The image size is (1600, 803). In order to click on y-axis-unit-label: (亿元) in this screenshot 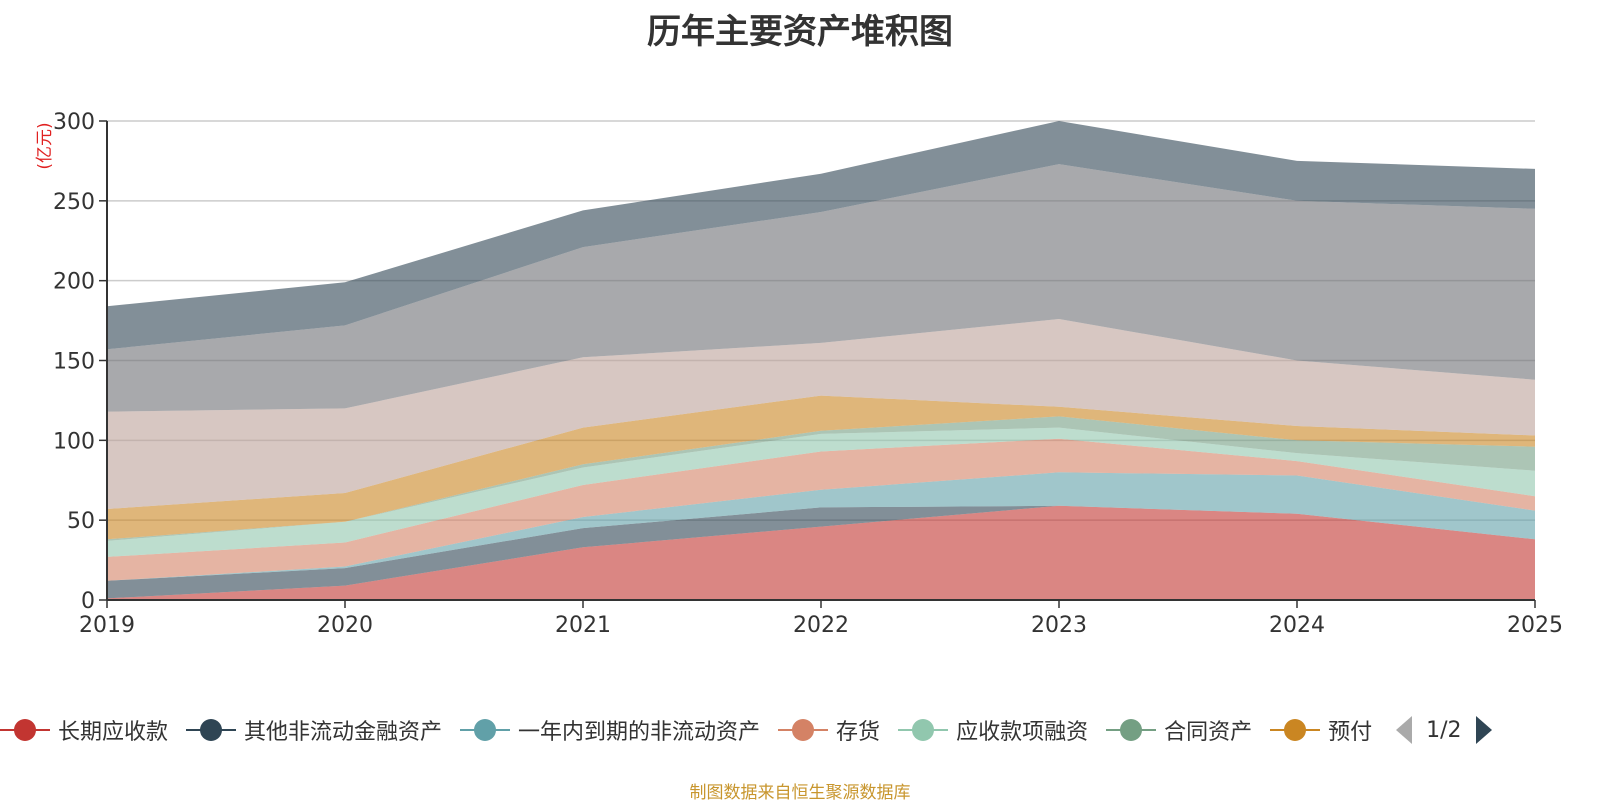, I will do `click(45, 145)`.